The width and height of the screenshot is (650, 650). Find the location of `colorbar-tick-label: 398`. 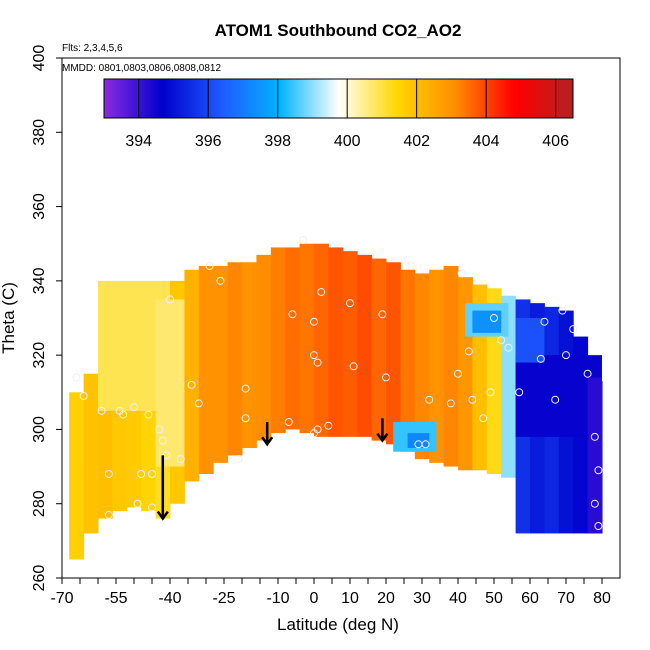

colorbar-tick-label: 398 is located at coordinates (277, 141).